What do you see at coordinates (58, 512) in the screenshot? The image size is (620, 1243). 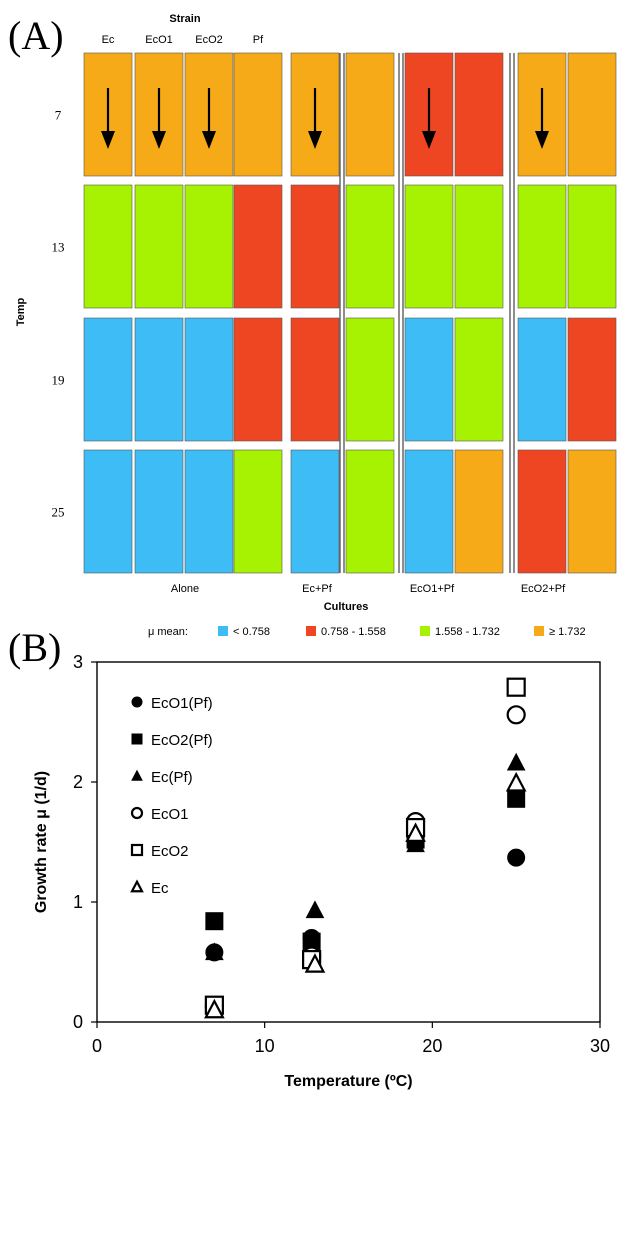 I see `temp-label: 25` at bounding box center [58, 512].